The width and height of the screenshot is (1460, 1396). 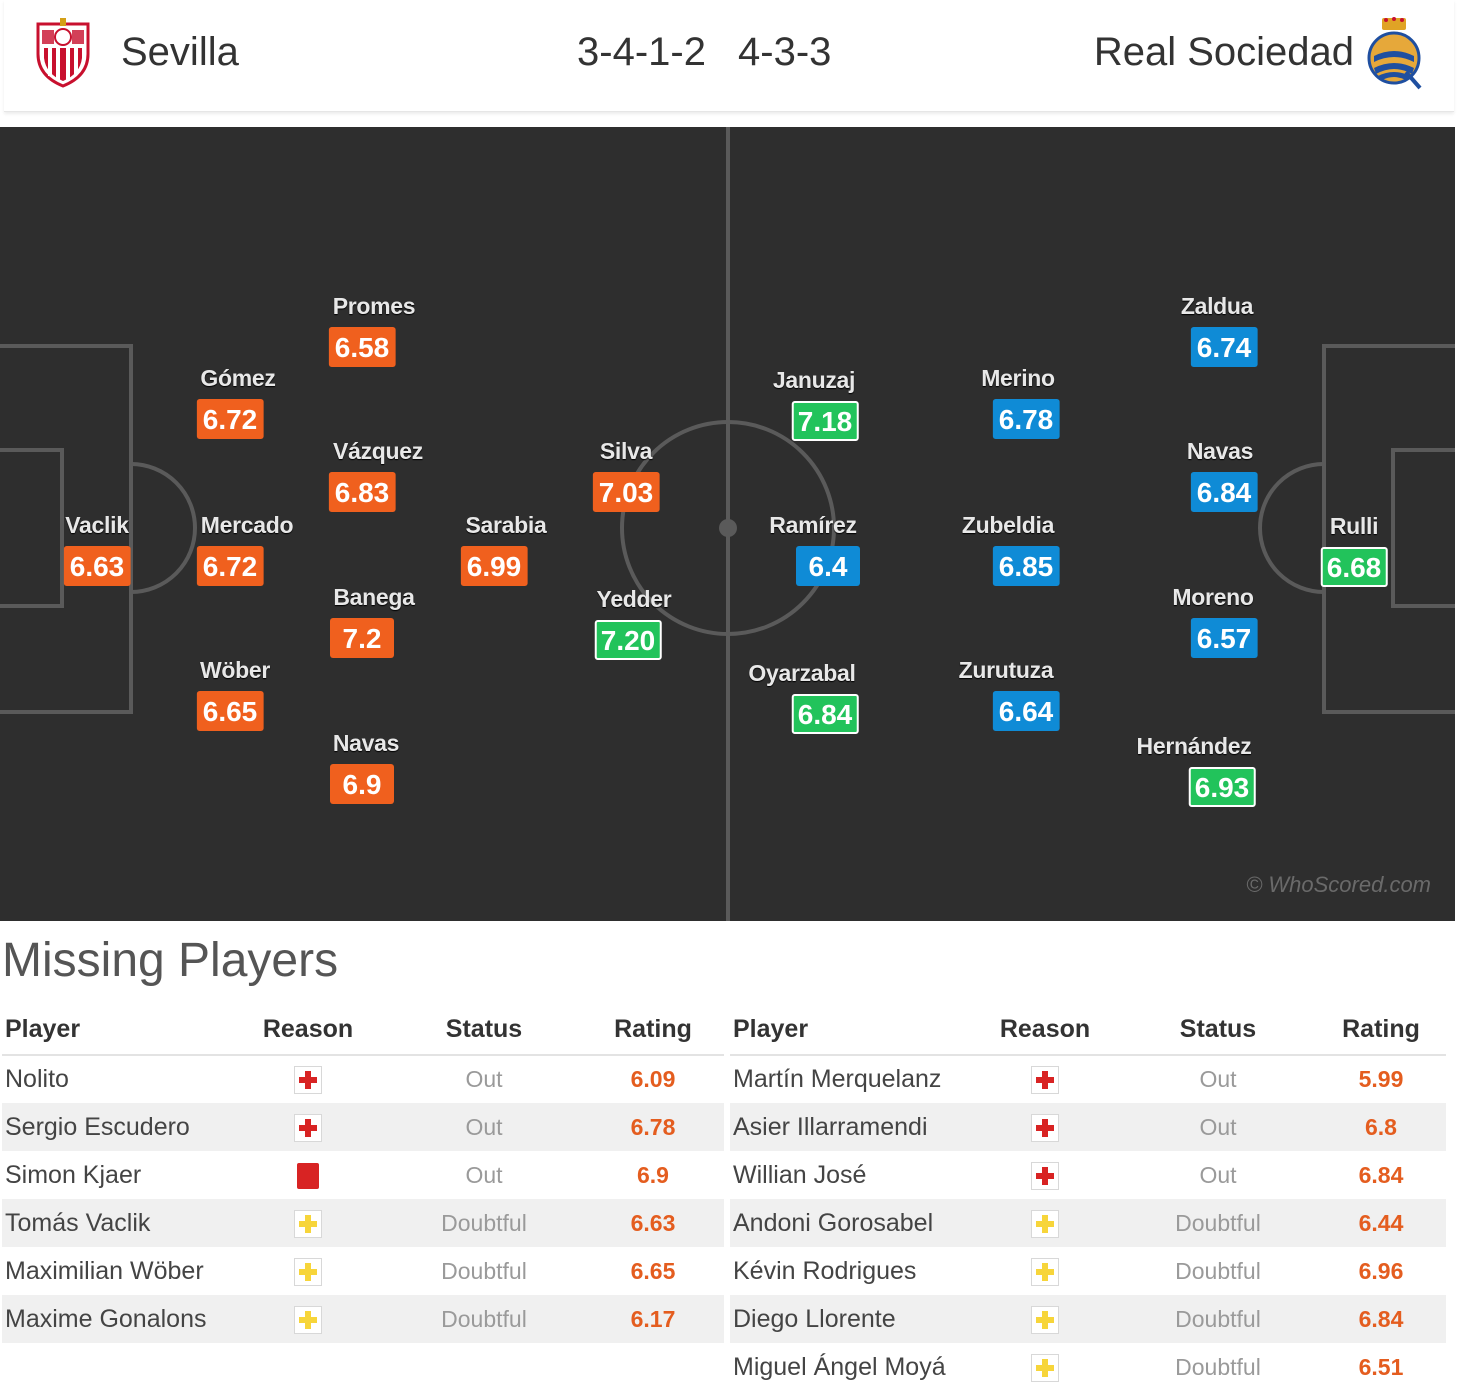 I want to click on missing-player-name: Tomás Vaclik, so click(x=116, y=1223).